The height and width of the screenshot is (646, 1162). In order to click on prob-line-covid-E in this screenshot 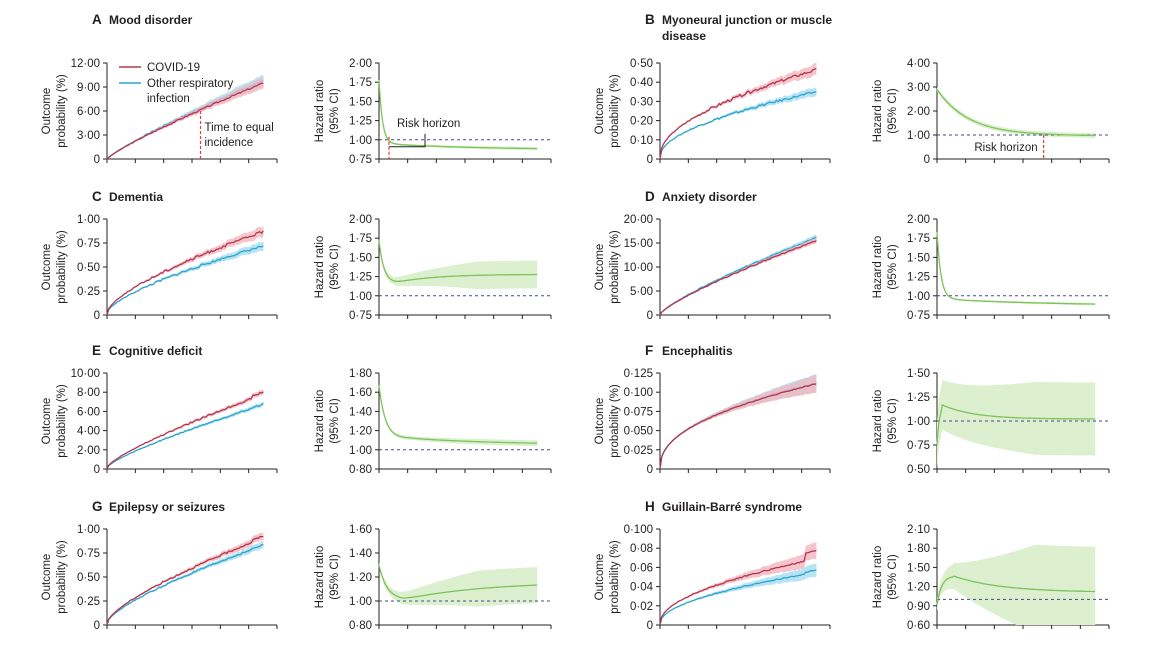, I will do `click(185, 430)`.